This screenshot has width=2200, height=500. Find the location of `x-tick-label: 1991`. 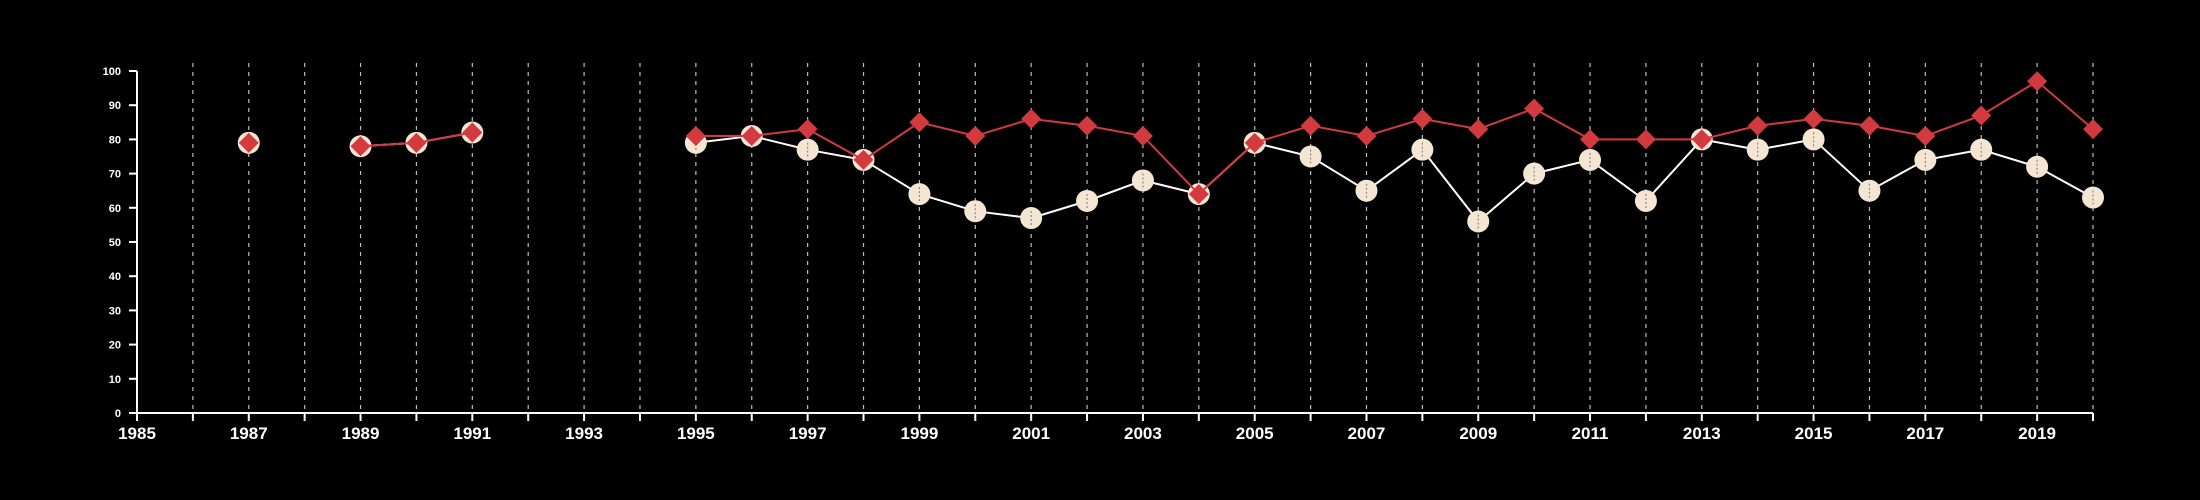

x-tick-label: 1991 is located at coordinates (472, 433).